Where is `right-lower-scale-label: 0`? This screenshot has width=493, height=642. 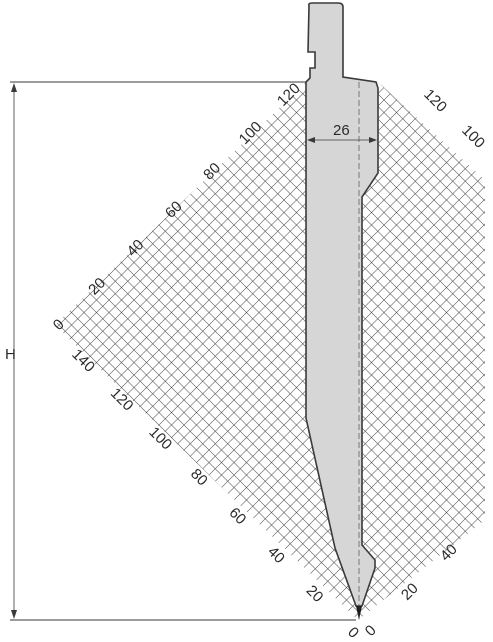
right-lower-scale-label: 0 is located at coordinates (371, 631).